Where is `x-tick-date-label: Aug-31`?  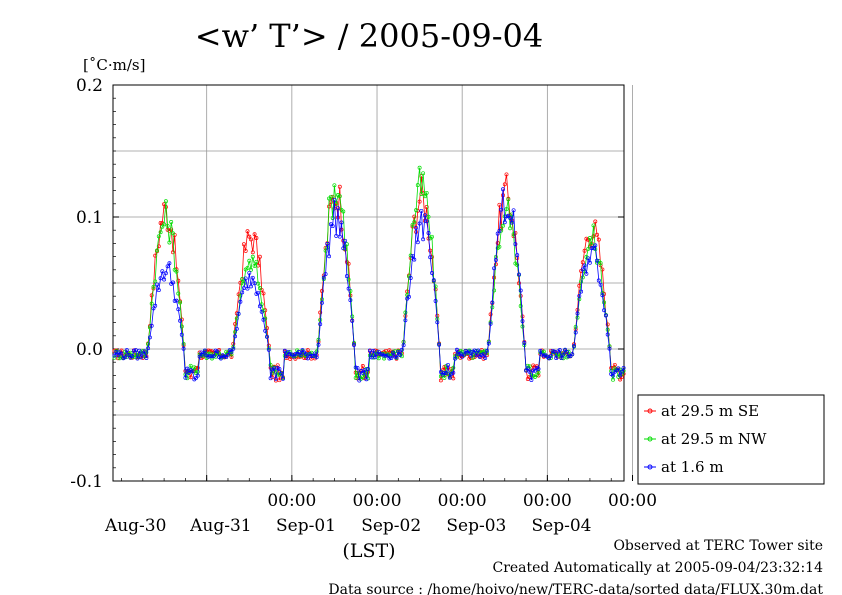 x-tick-date-label: Aug-31 is located at coordinates (220, 526).